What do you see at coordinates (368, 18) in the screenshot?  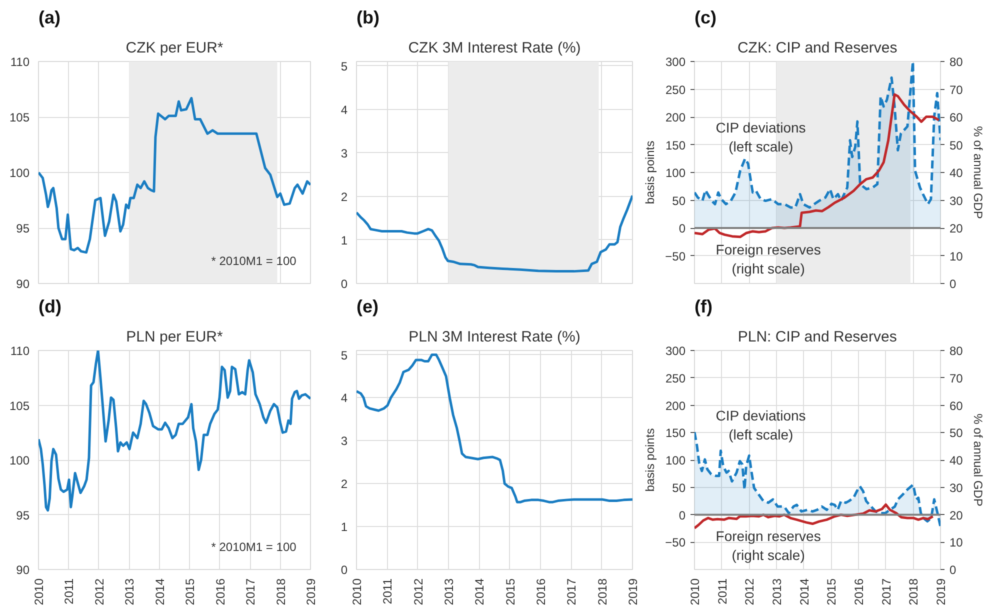 I see `text: (b)` at bounding box center [368, 18].